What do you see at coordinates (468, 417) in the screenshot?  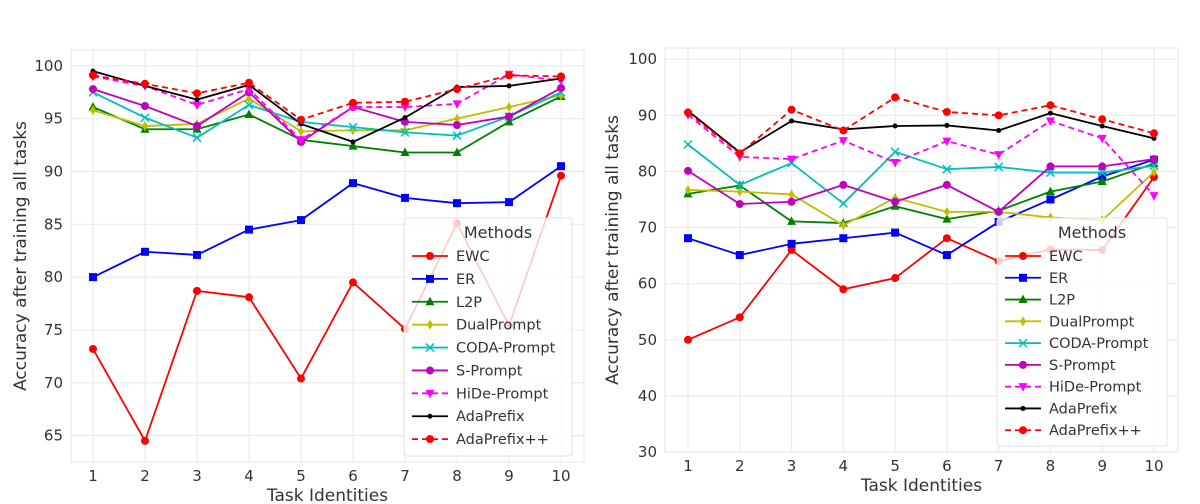 I see `legend-item: AdaPrefix` at bounding box center [468, 417].